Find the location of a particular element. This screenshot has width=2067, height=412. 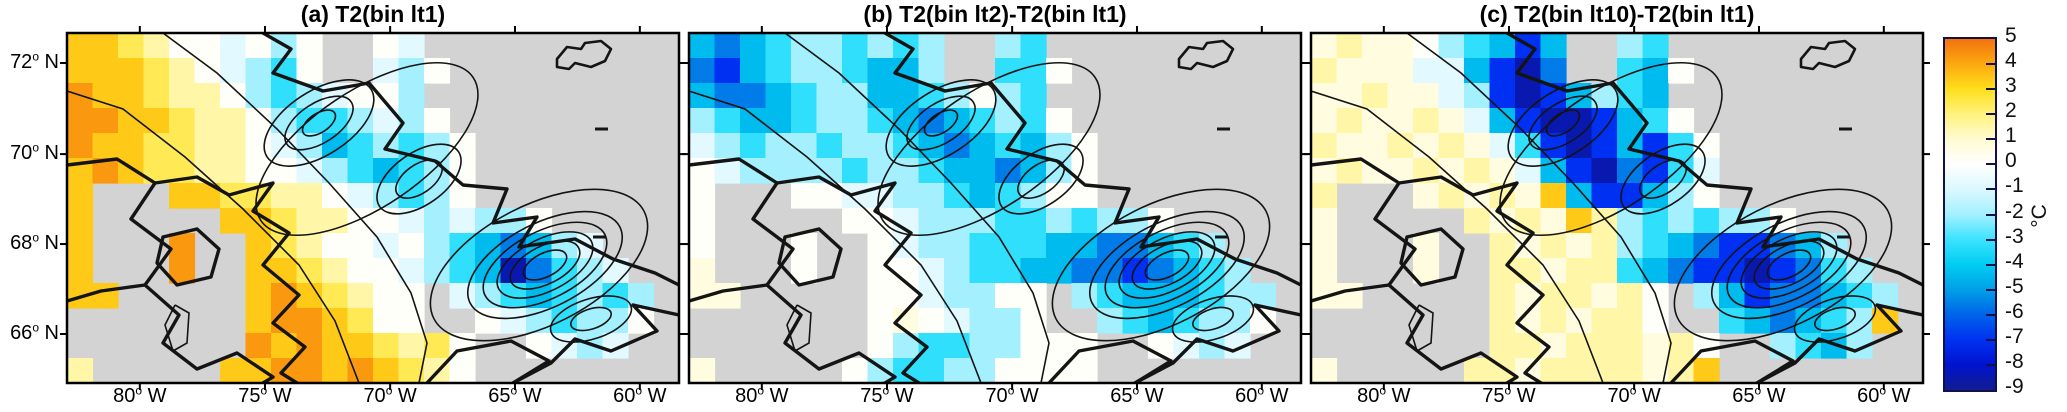

colorbar-tick-label: 1 is located at coordinates (2011, 136).